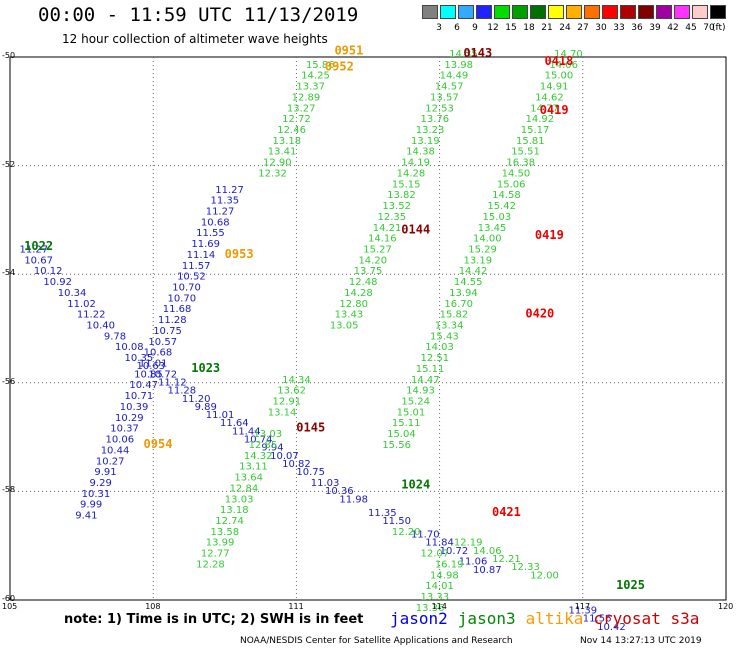 Image resolution: width=740 pixels, height=650 pixels. I want to click on wave-height-label: 12.19, so click(468, 543).